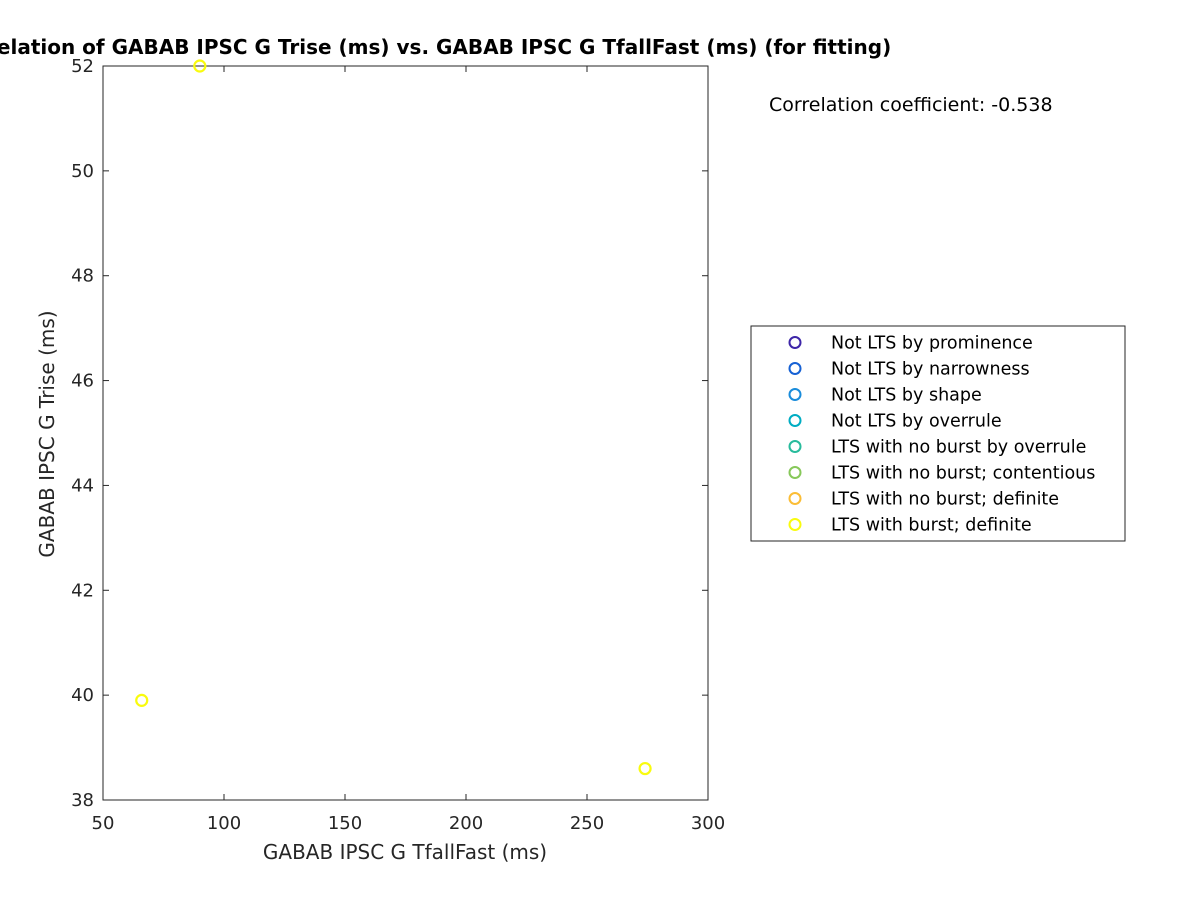  I want to click on y-tick-label: 48, so click(82, 276).